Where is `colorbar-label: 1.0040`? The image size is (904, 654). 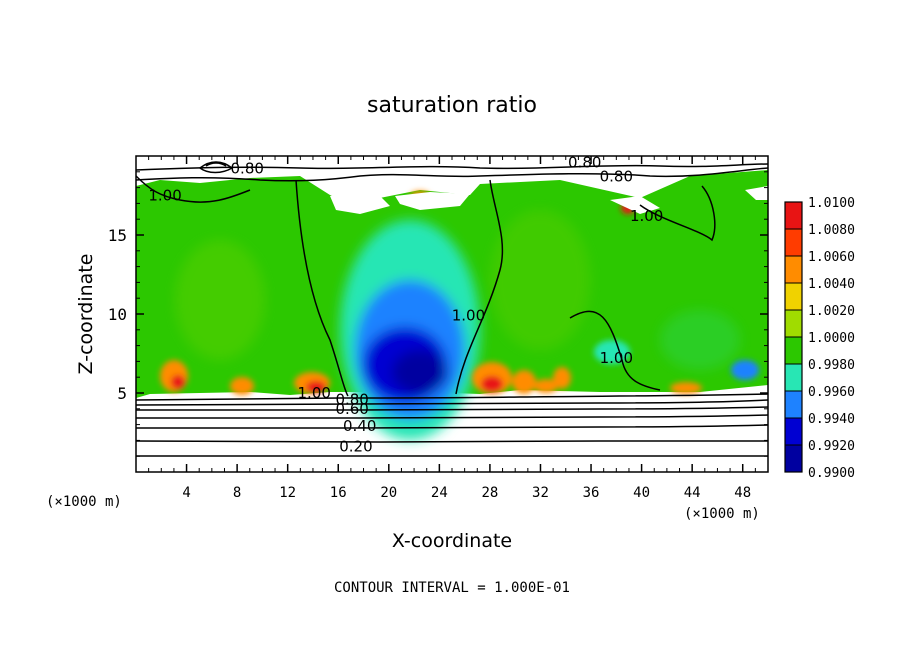
colorbar-label: 1.0040 is located at coordinates (831, 284).